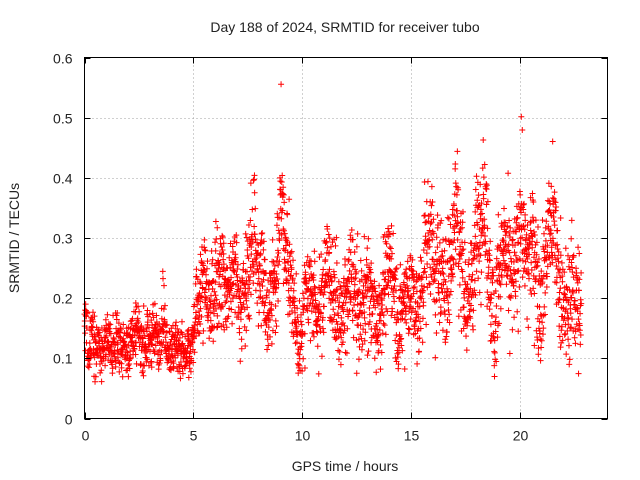 Image resolution: width=640 pixels, height=480 pixels. What do you see at coordinates (63, 299) in the screenshot?
I see `y-tick-label: 0.2` at bounding box center [63, 299].